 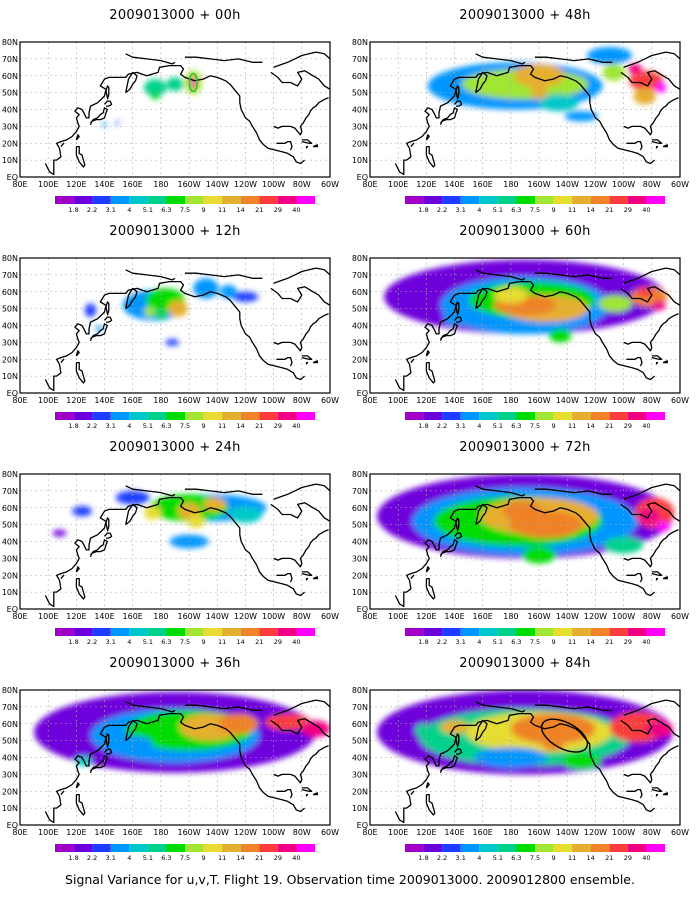 What do you see at coordinates (10, 275) in the screenshot?
I see `lat-tick-label: 70N` at bounding box center [10, 275].